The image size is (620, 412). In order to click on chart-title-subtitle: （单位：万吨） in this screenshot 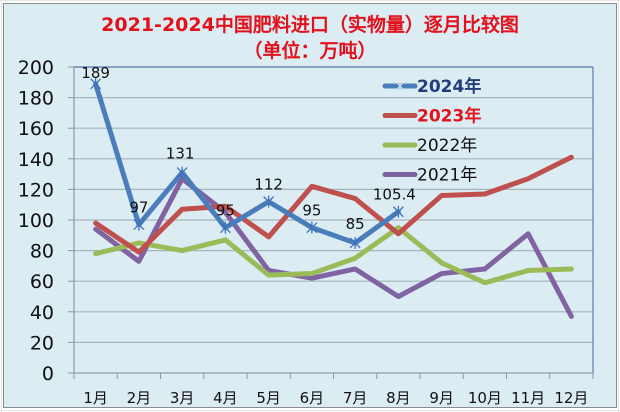, I will do `click(310, 51)`.